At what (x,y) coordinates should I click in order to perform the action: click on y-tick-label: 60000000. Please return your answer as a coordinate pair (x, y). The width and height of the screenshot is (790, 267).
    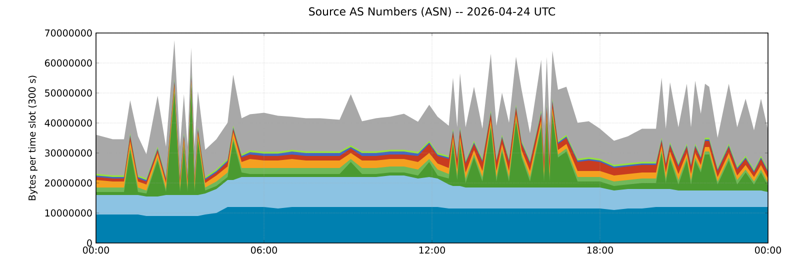
    Looking at the image, I should click on (68, 63).